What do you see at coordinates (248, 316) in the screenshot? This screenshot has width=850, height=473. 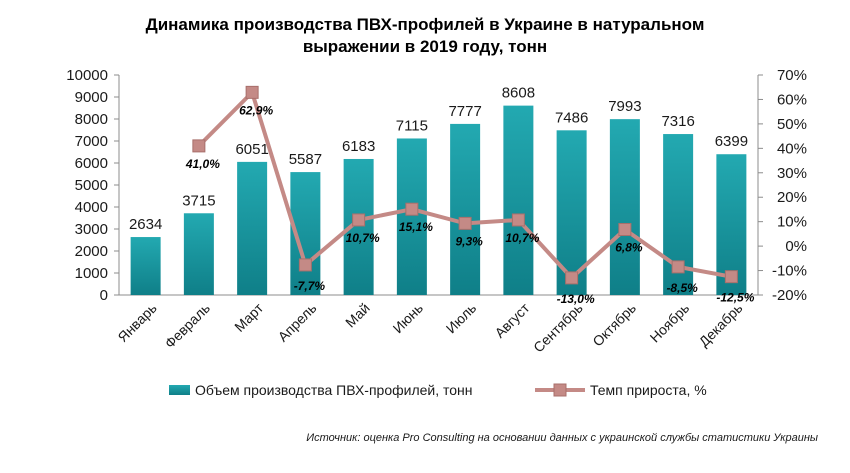 I see `category-label: Март` at bounding box center [248, 316].